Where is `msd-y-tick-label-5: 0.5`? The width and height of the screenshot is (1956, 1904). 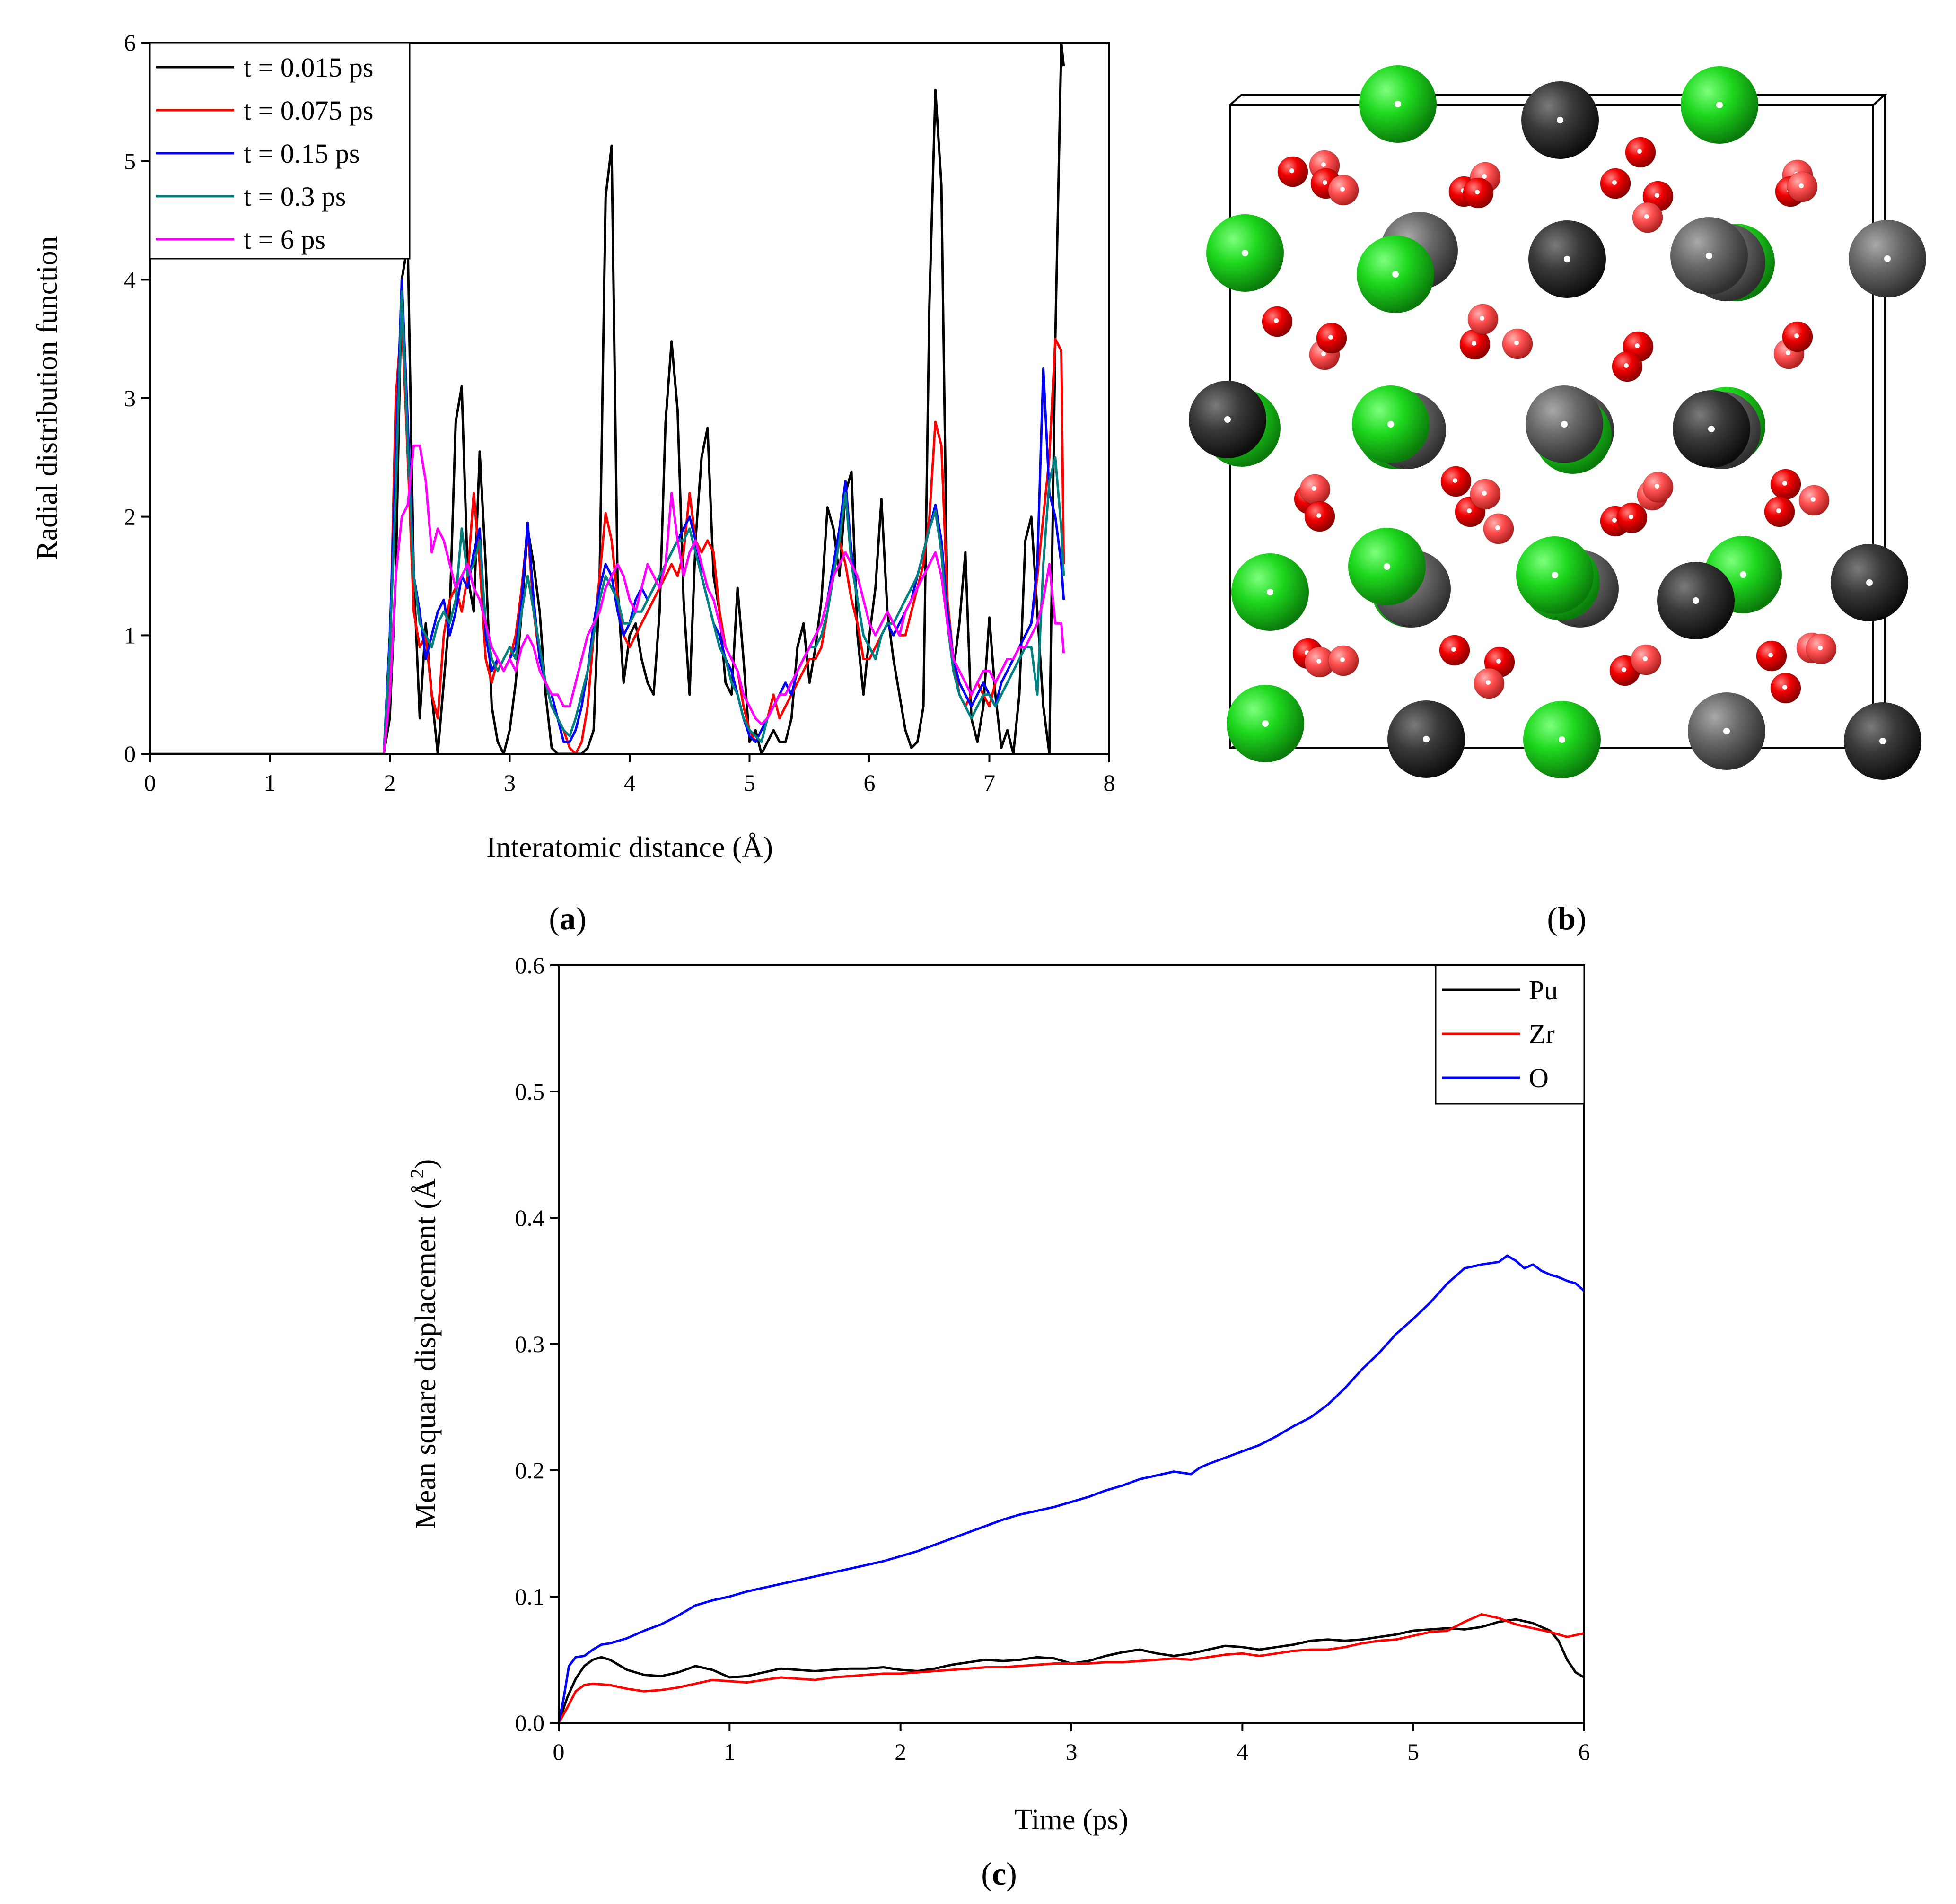
msd-y-tick-label-5: 0.5 is located at coordinates (530, 1092).